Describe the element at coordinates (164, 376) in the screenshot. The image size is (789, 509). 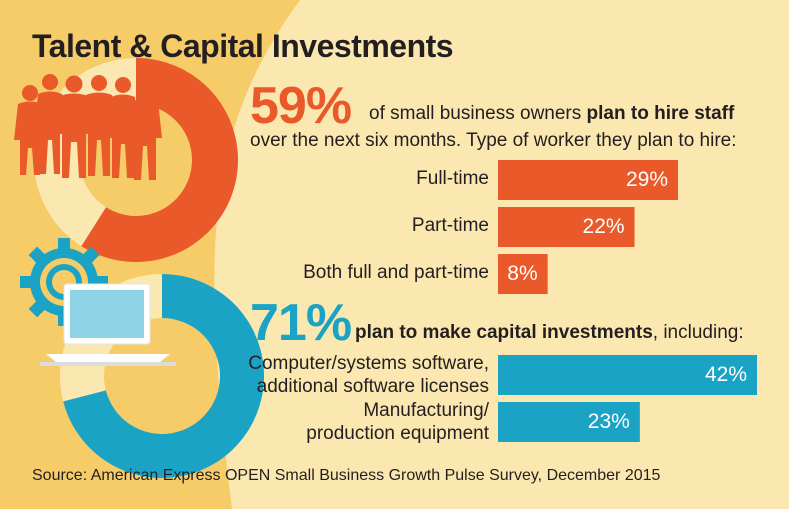
I see `donut-slice-capital` at that location.